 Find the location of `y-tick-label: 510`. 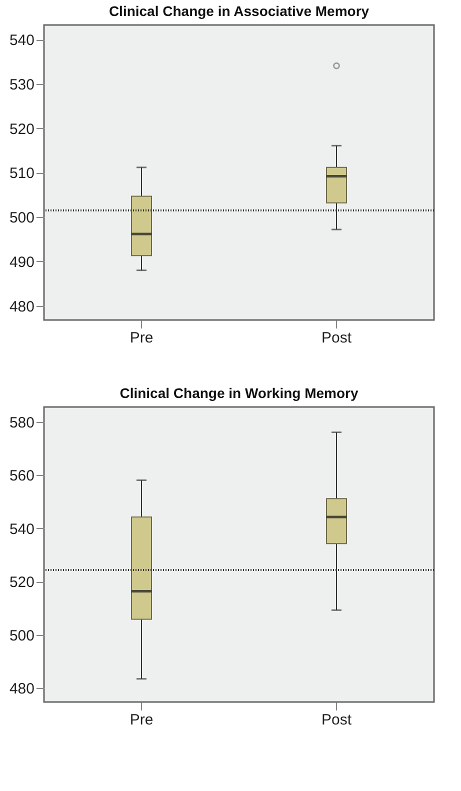

y-tick-label: 510 is located at coordinates (21, 173).